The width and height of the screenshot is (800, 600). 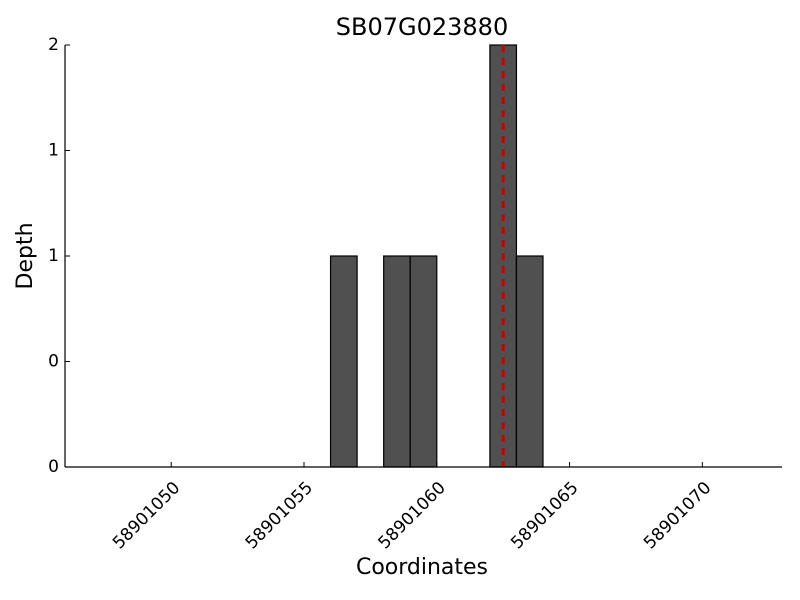 I want to click on chart-title: SB07G023880, so click(x=422, y=27).